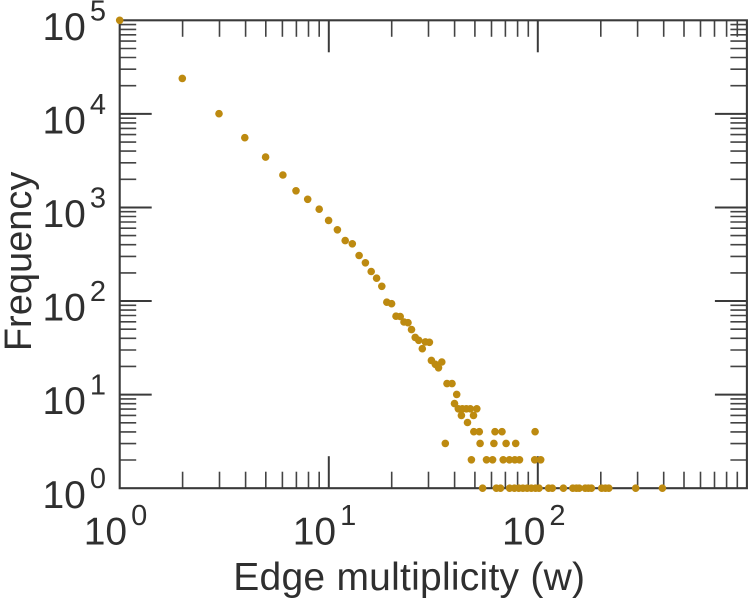 This screenshot has width=749, height=605. Describe the element at coordinates (409, 577) in the screenshot. I see `svg-text: Edge multiplicity (w)` at that location.